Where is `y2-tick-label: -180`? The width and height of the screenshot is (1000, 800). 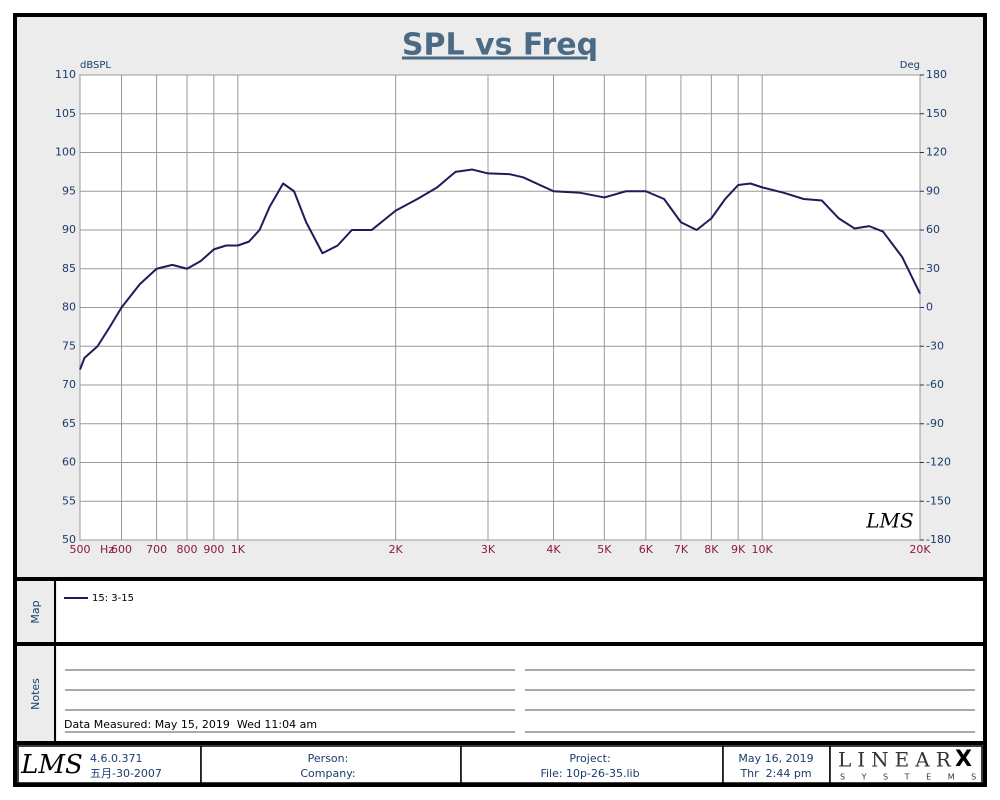 y2-tick-label: -180 is located at coordinates (938, 539).